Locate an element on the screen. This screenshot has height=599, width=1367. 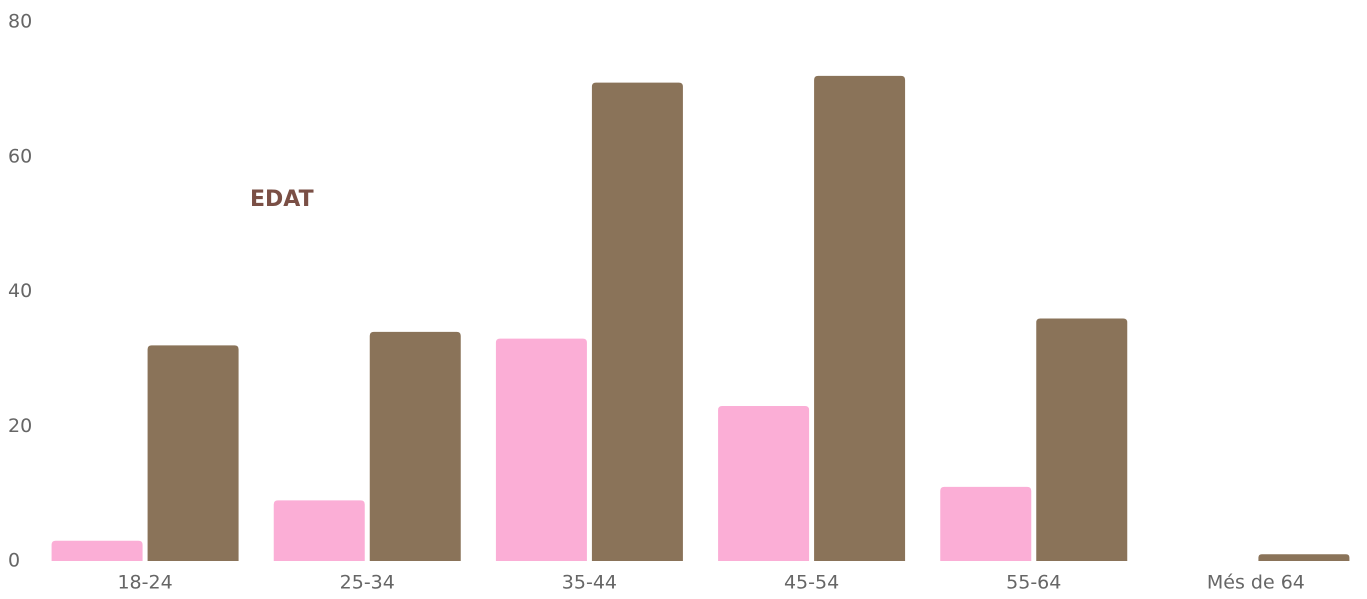
x-tick-label: 25-34 is located at coordinates (367, 583).